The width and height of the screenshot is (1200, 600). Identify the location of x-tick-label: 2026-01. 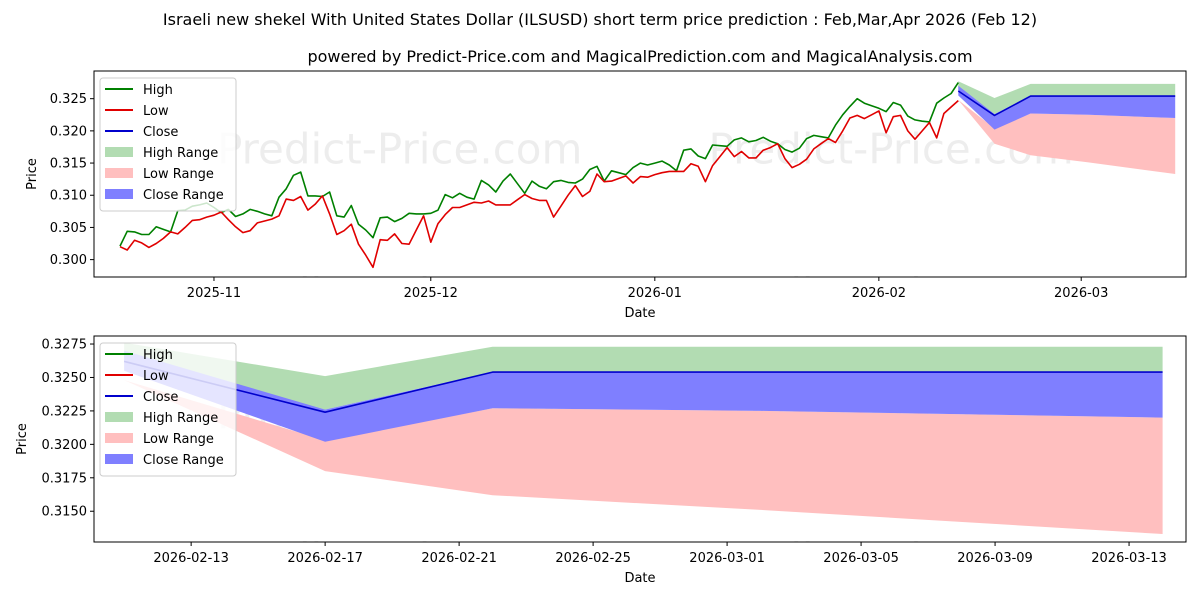
(655, 293).